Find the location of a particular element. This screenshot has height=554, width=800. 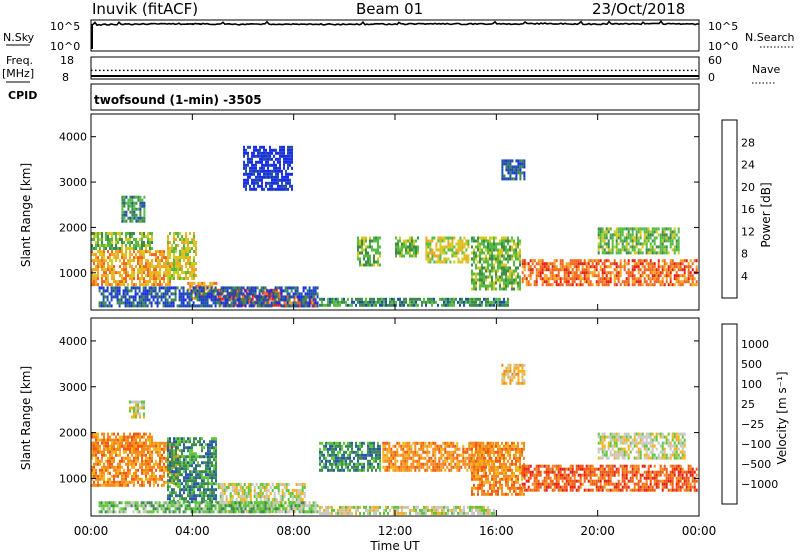

cpid-label: CPID is located at coordinates (22, 95).